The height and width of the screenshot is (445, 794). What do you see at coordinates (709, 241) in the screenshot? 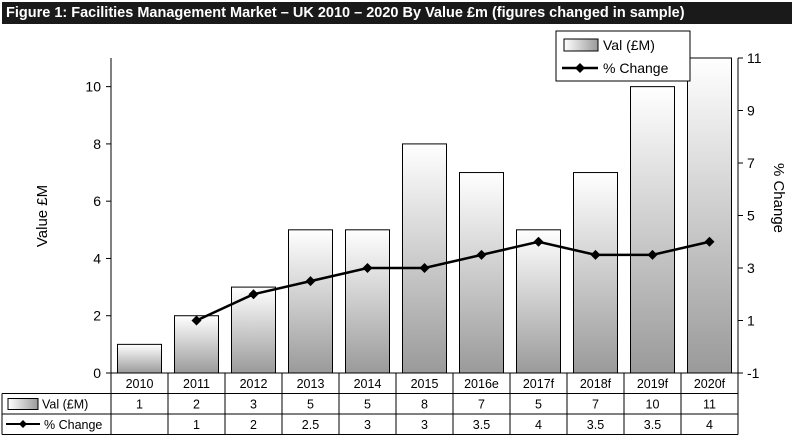
I see `line-point-2020f` at bounding box center [709, 241].